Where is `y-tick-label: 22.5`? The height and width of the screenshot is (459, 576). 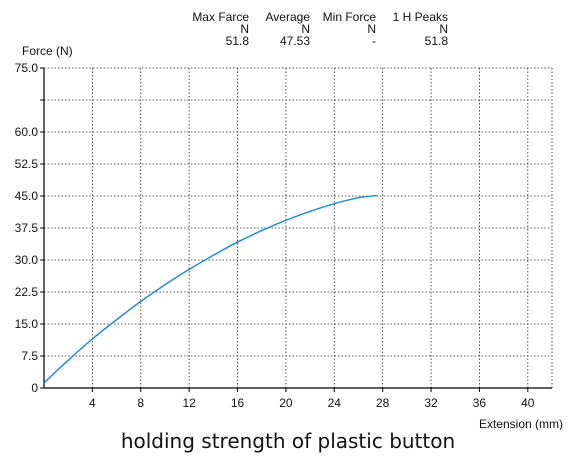
y-tick-label: 22.5 is located at coordinates (27, 292).